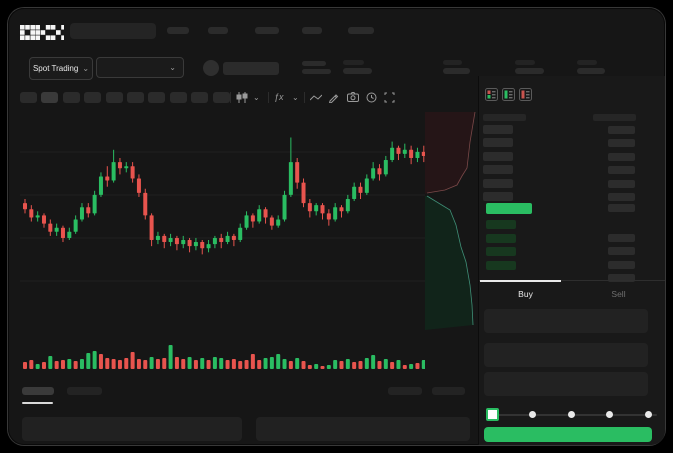 The width and height of the screenshot is (673, 453). Describe the element at coordinates (333, 97) in the screenshot. I see `draw-pencil-icon` at that location.